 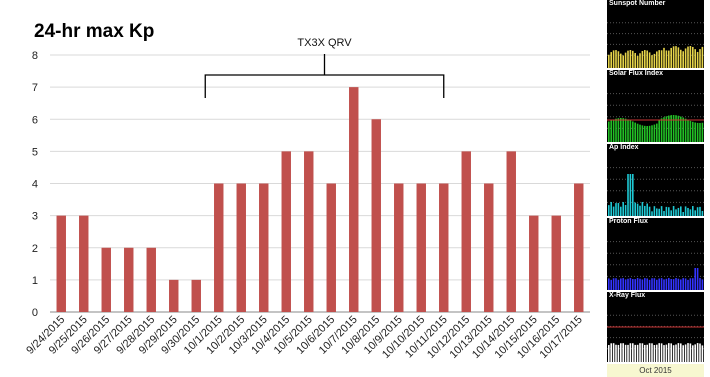 What do you see at coordinates (94, 31) in the screenshot?
I see `chart-title: 24-hr max Kp` at bounding box center [94, 31].